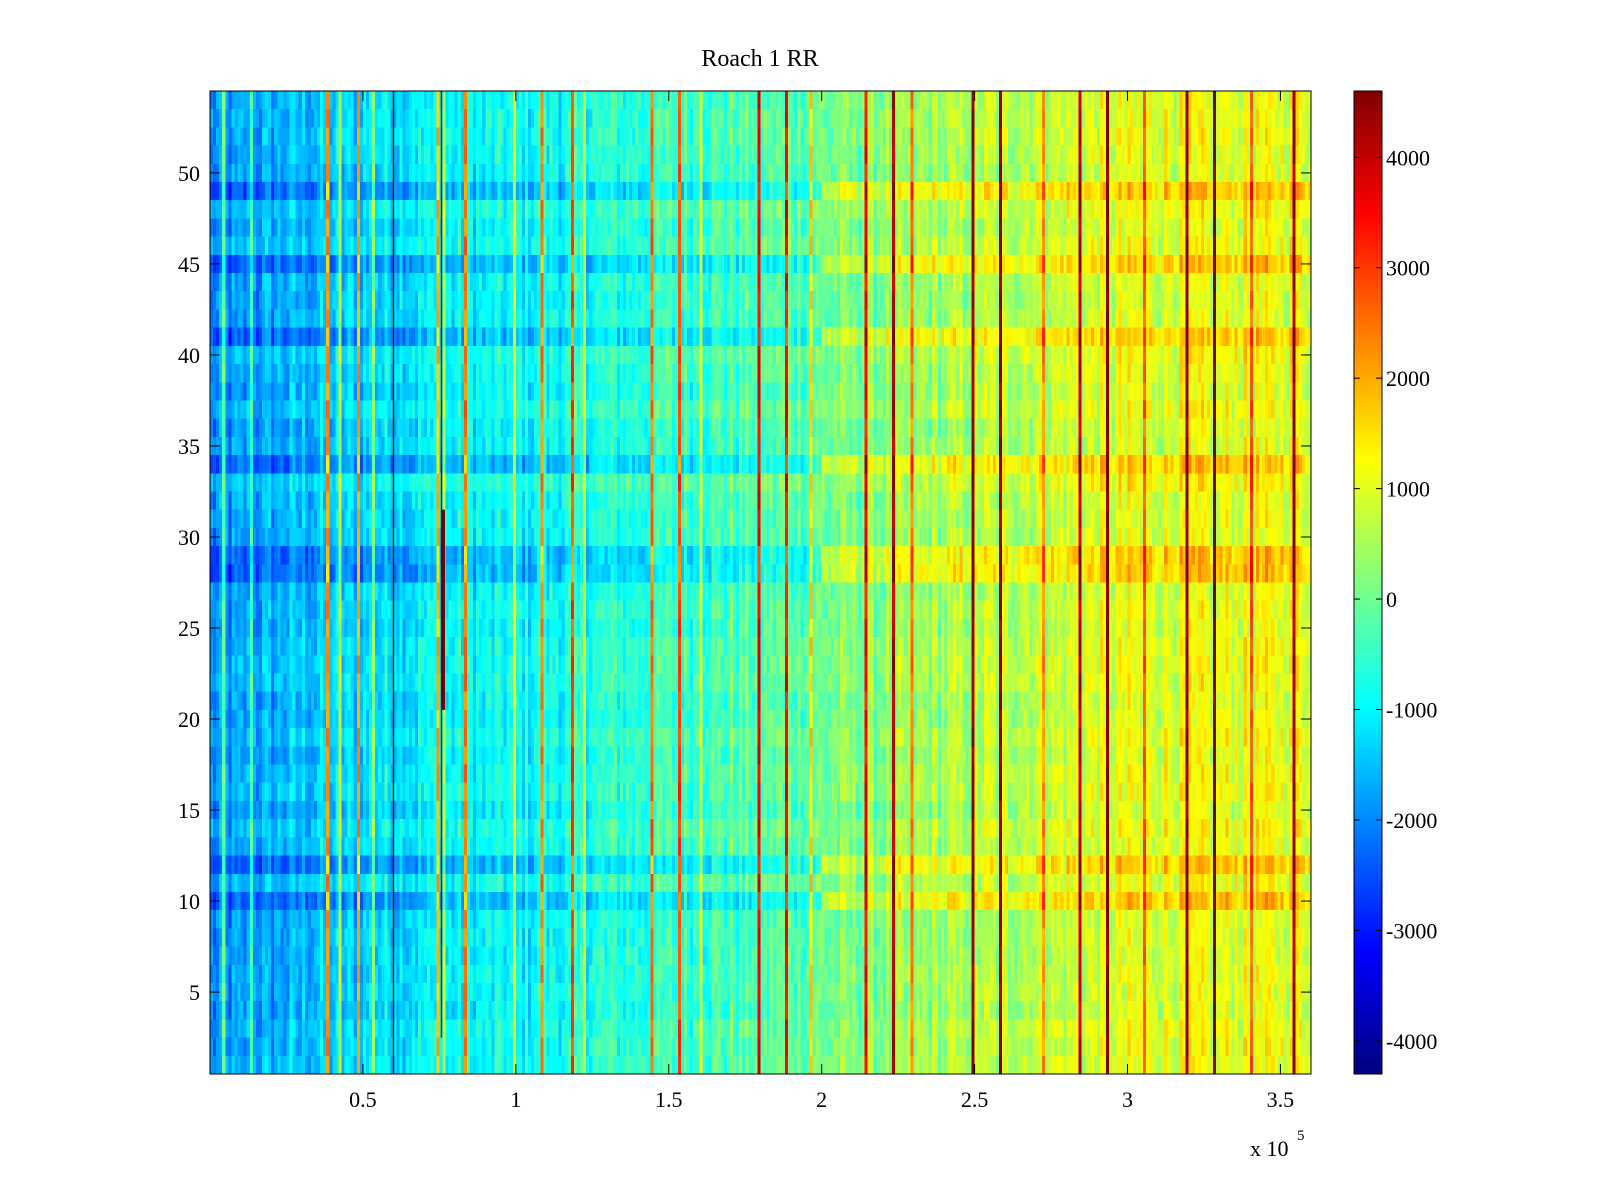 Image resolution: width=1600 pixels, height=1200 pixels. What do you see at coordinates (189, 355) in the screenshot?
I see `y-tick-label: 40` at bounding box center [189, 355].